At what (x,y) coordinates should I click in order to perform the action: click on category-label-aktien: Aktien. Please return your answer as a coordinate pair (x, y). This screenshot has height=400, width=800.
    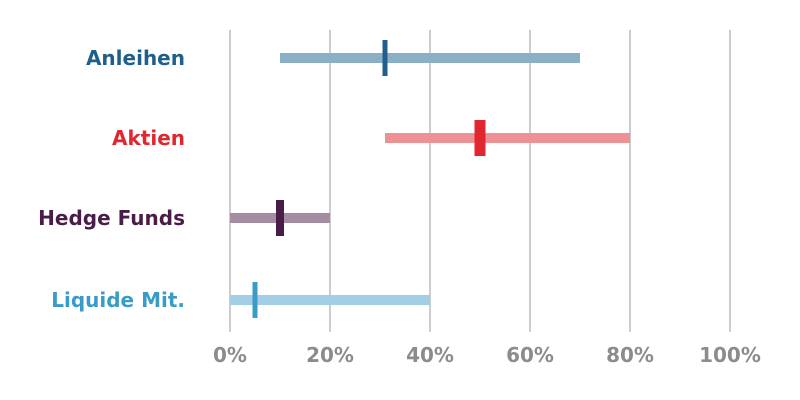
    Looking at the image, I should click on (148, 138).